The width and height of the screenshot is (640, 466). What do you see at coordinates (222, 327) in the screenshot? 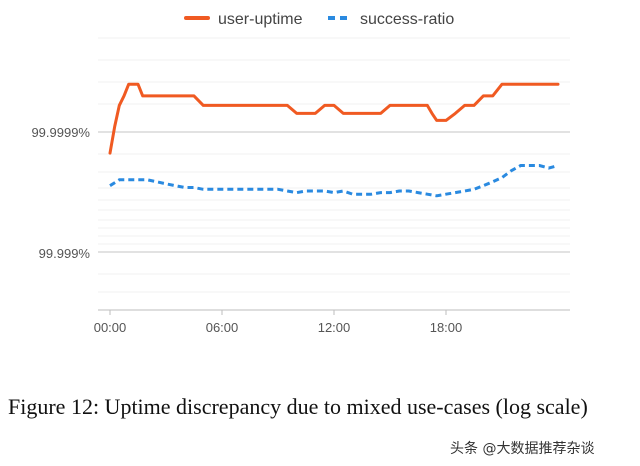
I see `x-tick-label: 06:00` at bounding box center [222, 327].